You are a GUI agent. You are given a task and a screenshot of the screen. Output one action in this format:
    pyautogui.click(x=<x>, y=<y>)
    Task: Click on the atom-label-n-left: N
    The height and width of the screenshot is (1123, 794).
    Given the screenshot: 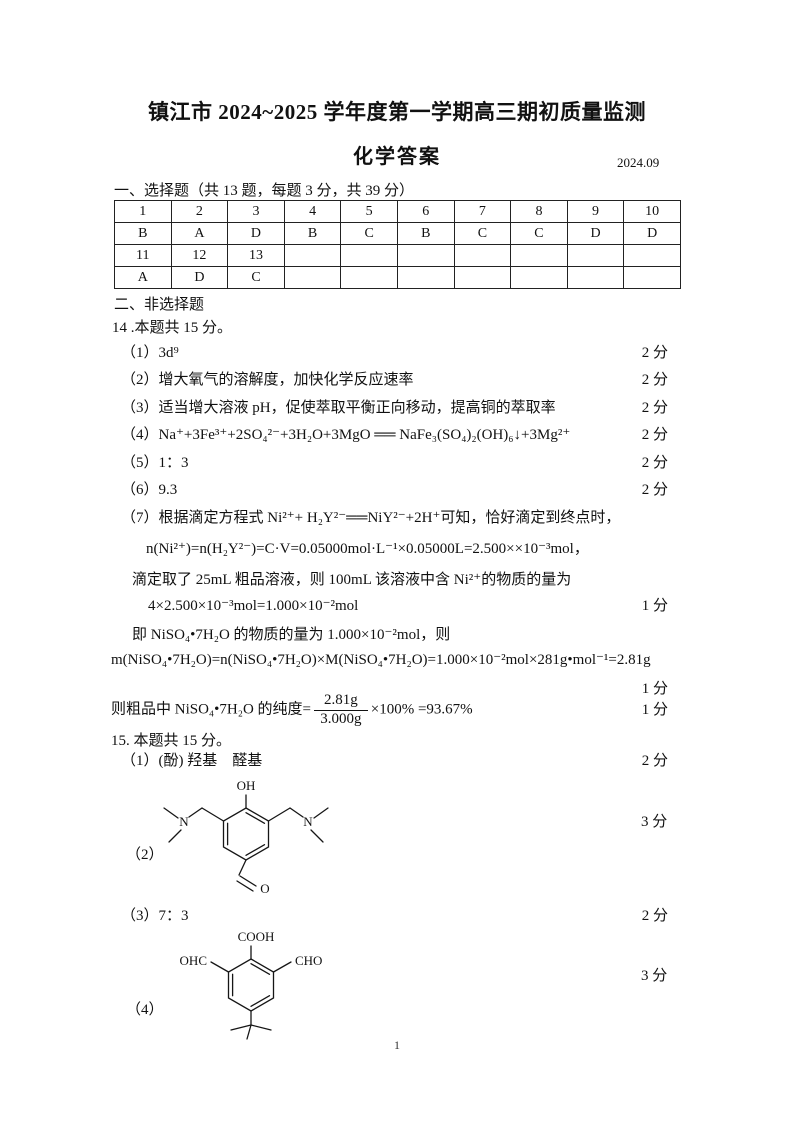 What is the action you would take?
    pyautogui.click(x=184, y=821)
    